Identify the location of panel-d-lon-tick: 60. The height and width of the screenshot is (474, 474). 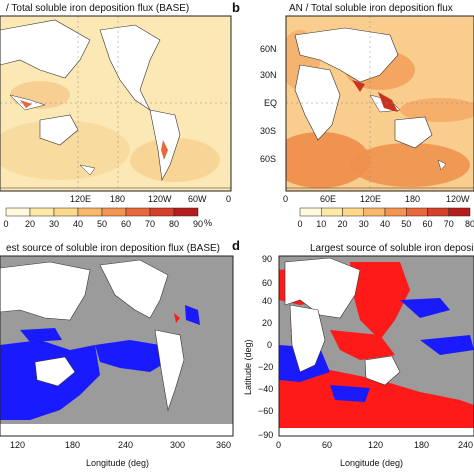
(327, 445).